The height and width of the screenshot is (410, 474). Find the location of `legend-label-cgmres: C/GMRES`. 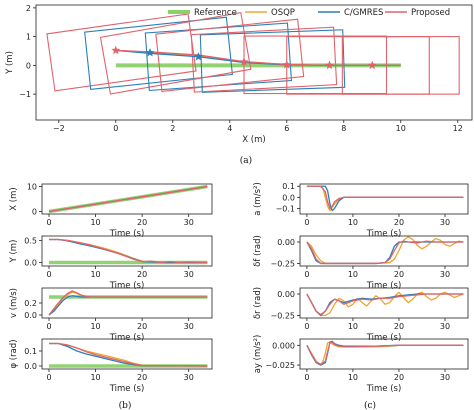

legend-label-cgmres: C/GMRES is located at coordinates (363, 13).